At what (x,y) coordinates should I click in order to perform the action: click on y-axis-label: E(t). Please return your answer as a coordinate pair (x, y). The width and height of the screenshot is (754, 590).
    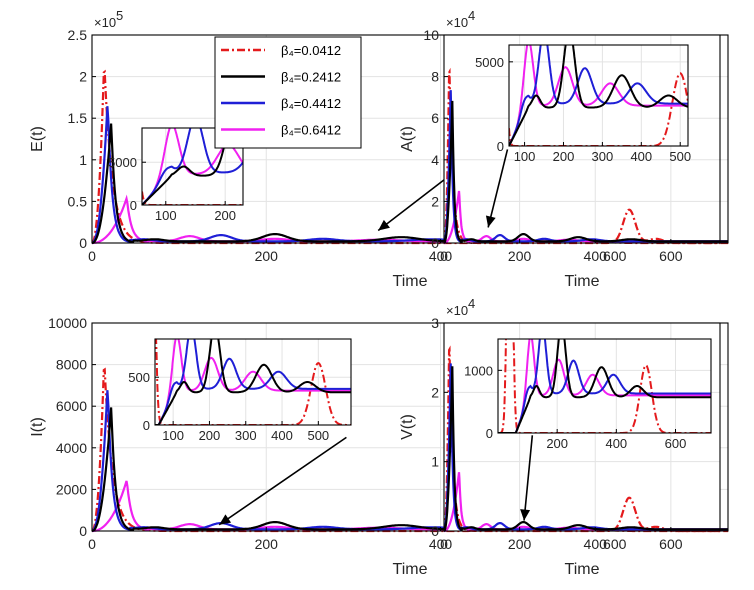
    Looking at the image, I should click on (37, 139).